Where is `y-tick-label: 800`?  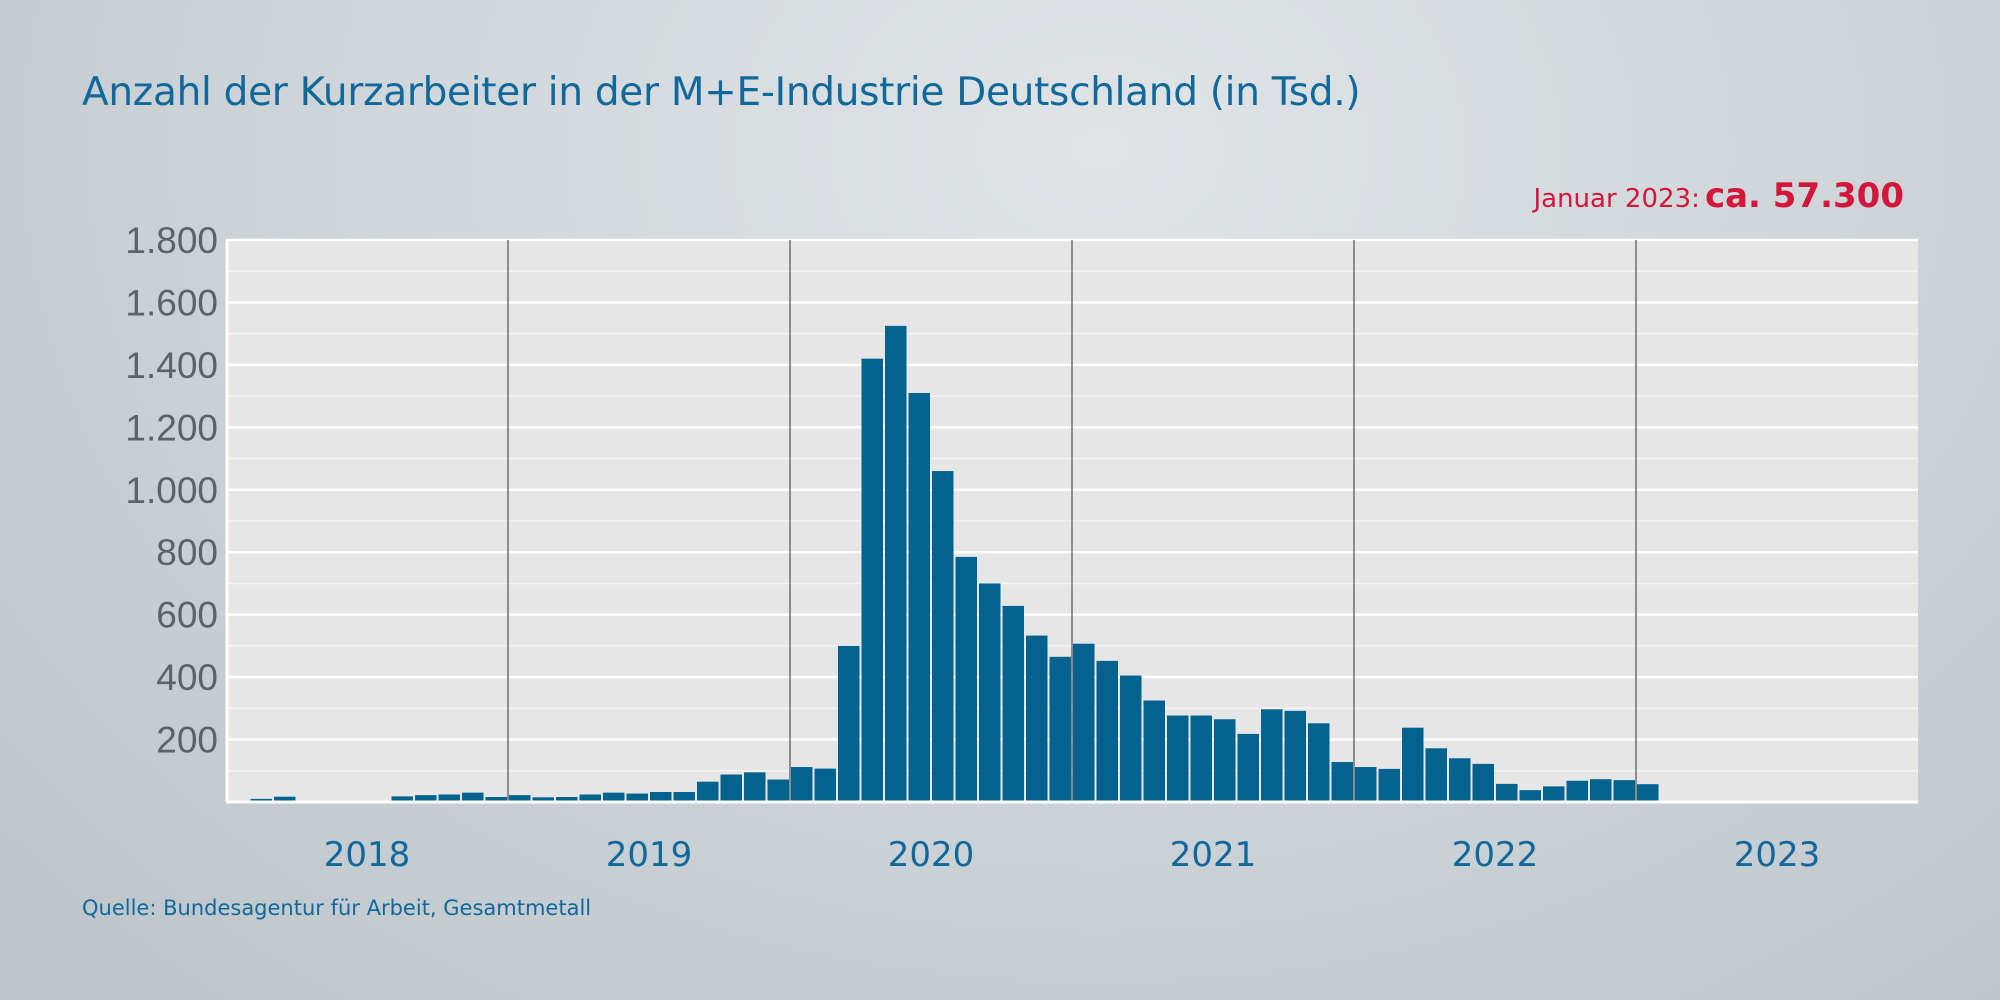 y-tick-label: 800 is located at coordinates (187, 552).